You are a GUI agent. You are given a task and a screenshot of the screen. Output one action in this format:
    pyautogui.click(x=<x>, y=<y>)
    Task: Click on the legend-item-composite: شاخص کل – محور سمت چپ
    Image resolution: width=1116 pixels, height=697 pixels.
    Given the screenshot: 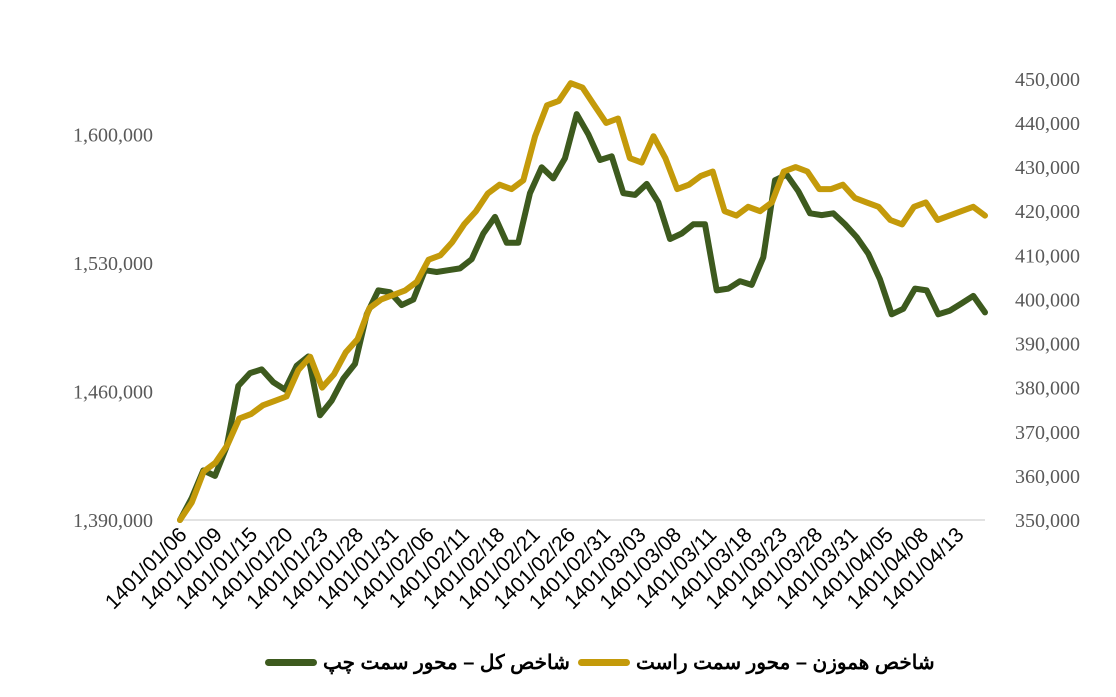 What is the action you would take?
    pyautogui.click(x=417, y=662)
    